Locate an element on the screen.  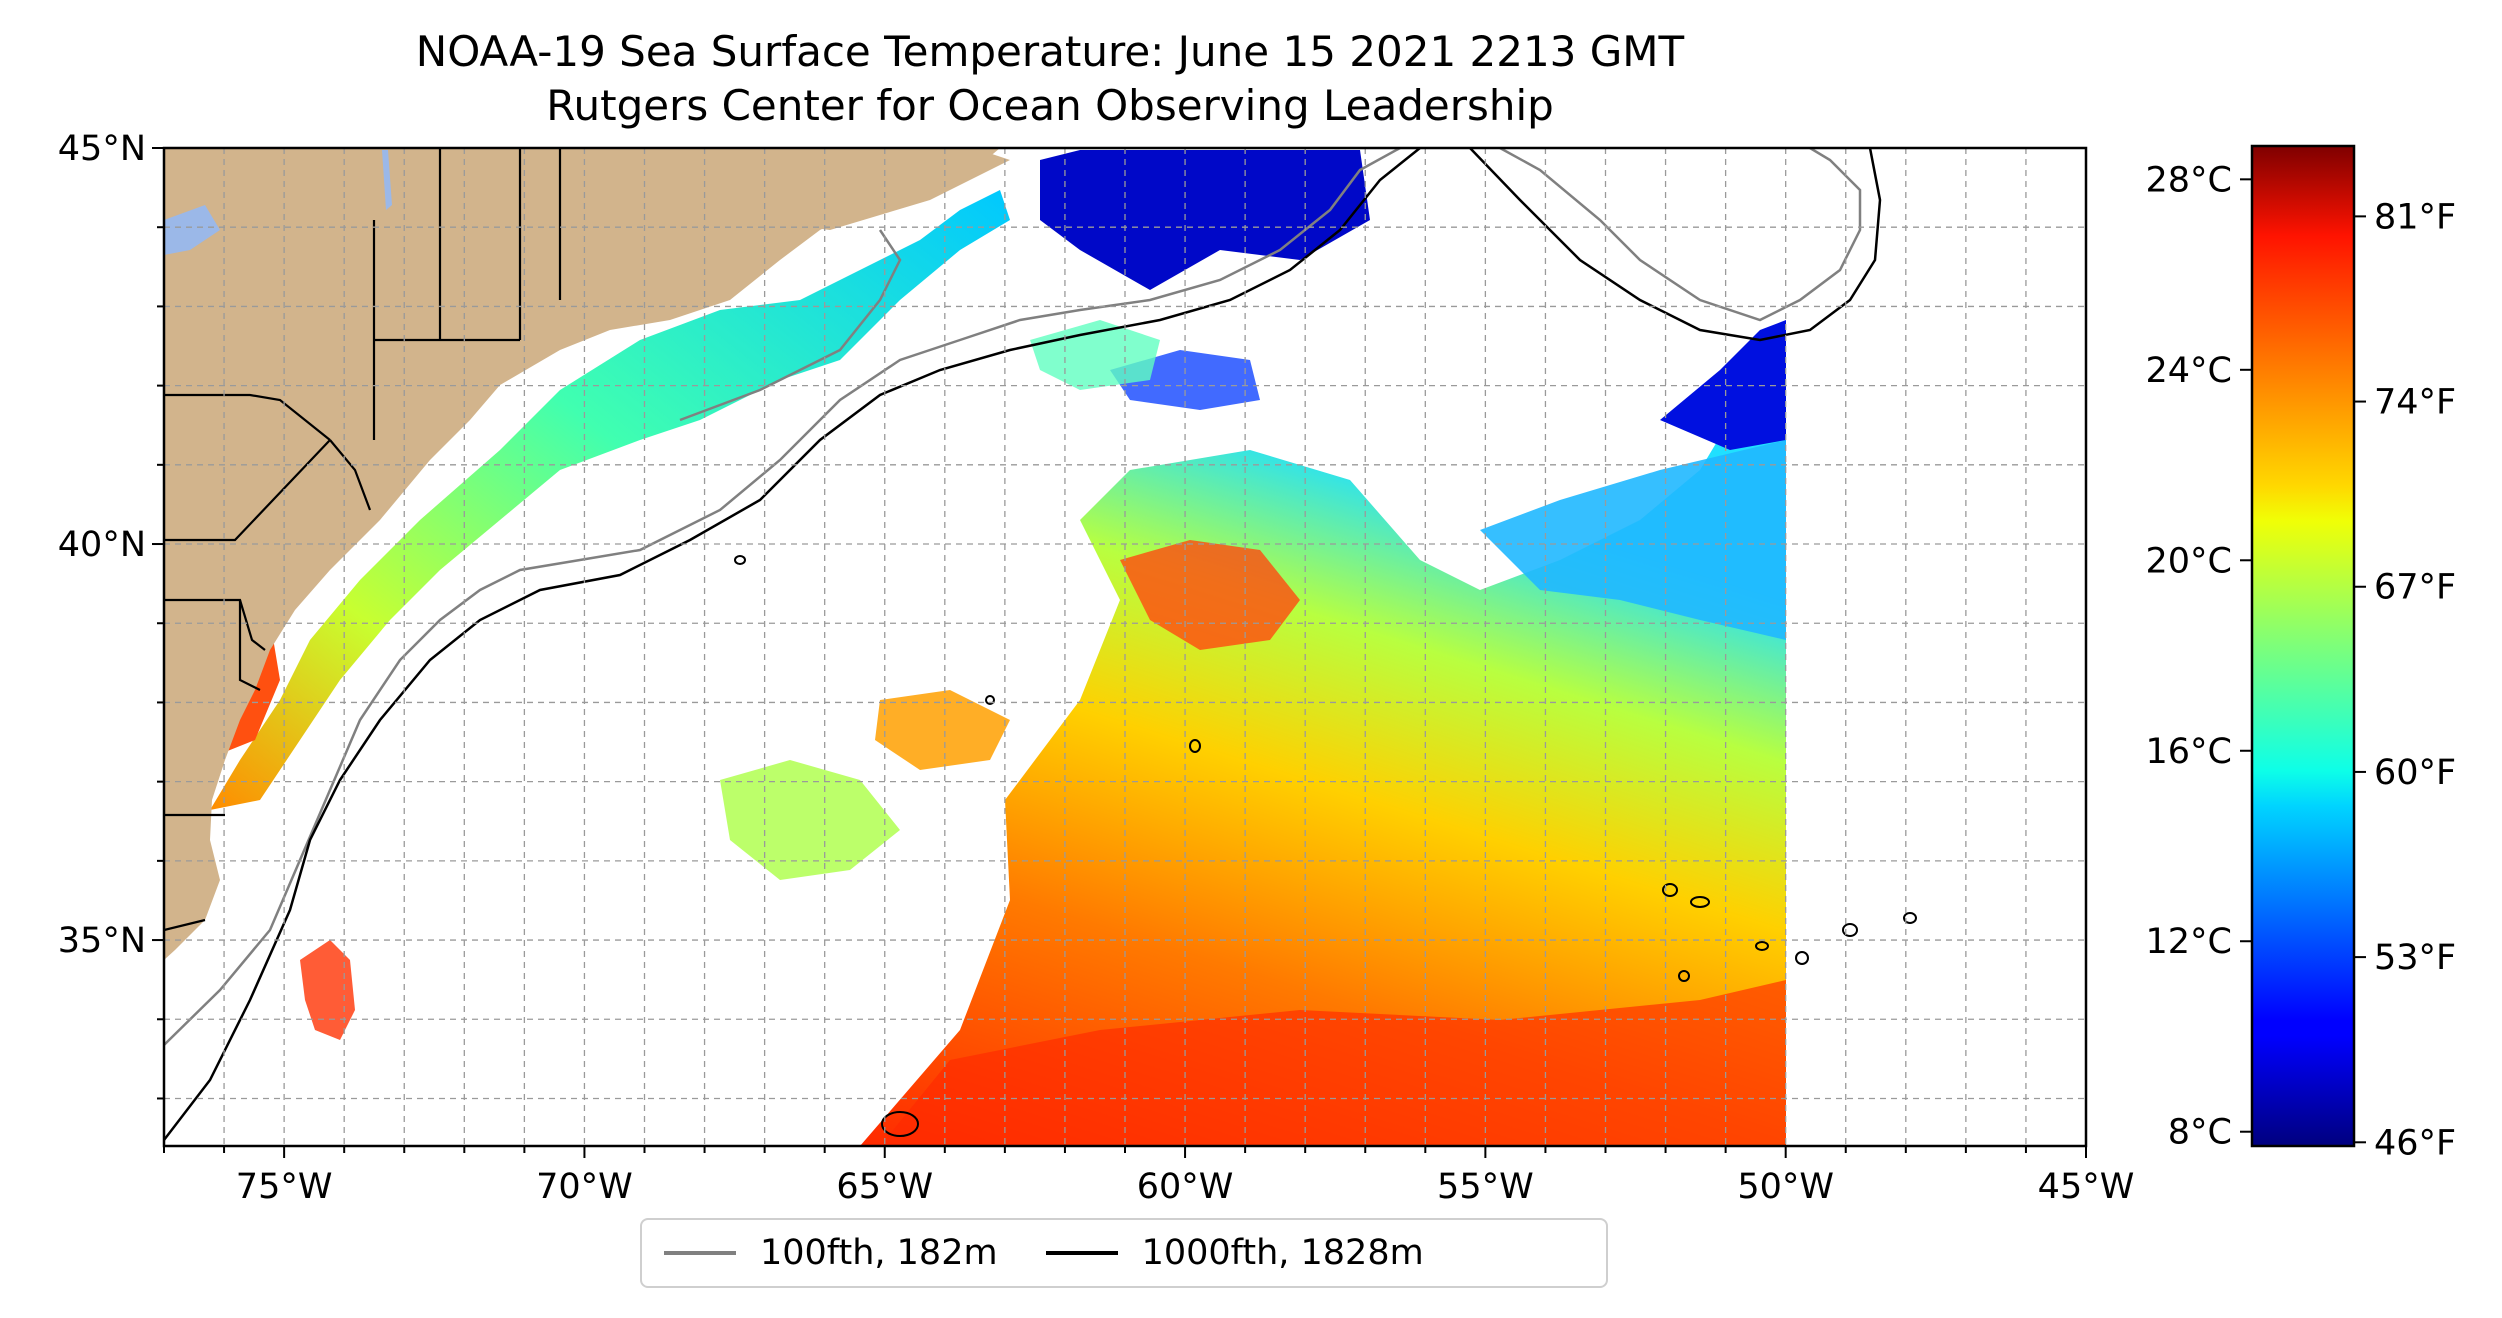
legend-item-1000fth: 1000fth, 1828m is located at coordinates (1234, 1253).